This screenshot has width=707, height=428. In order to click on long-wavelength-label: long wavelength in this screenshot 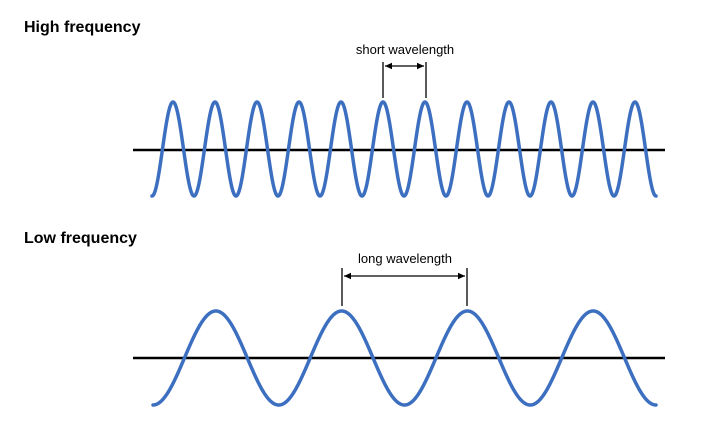, I will do `click(405, 258)`.